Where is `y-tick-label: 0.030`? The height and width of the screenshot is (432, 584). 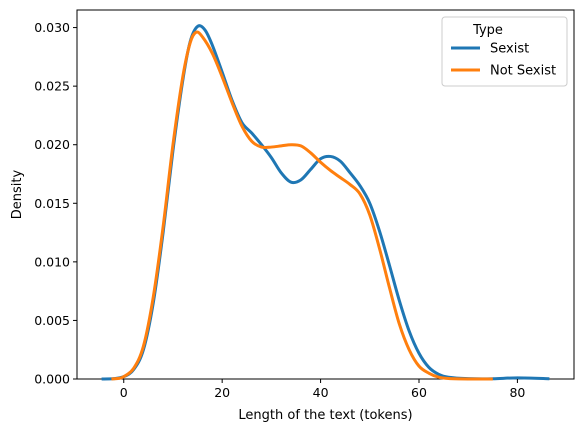 y-tick-label: 0.030 is located at coordinates (52, 27).